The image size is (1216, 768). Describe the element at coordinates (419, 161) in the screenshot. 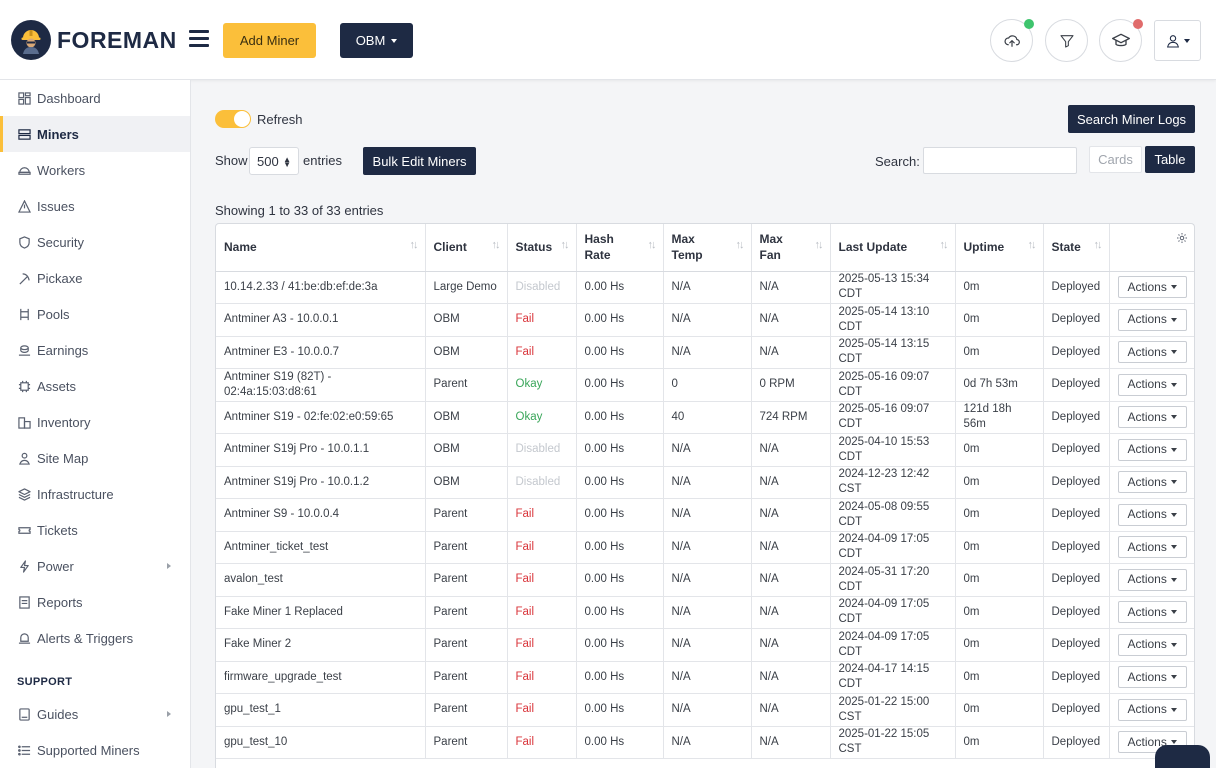

I see `bulk-edit-miners-button: Bulk Edit Miners` at that location.